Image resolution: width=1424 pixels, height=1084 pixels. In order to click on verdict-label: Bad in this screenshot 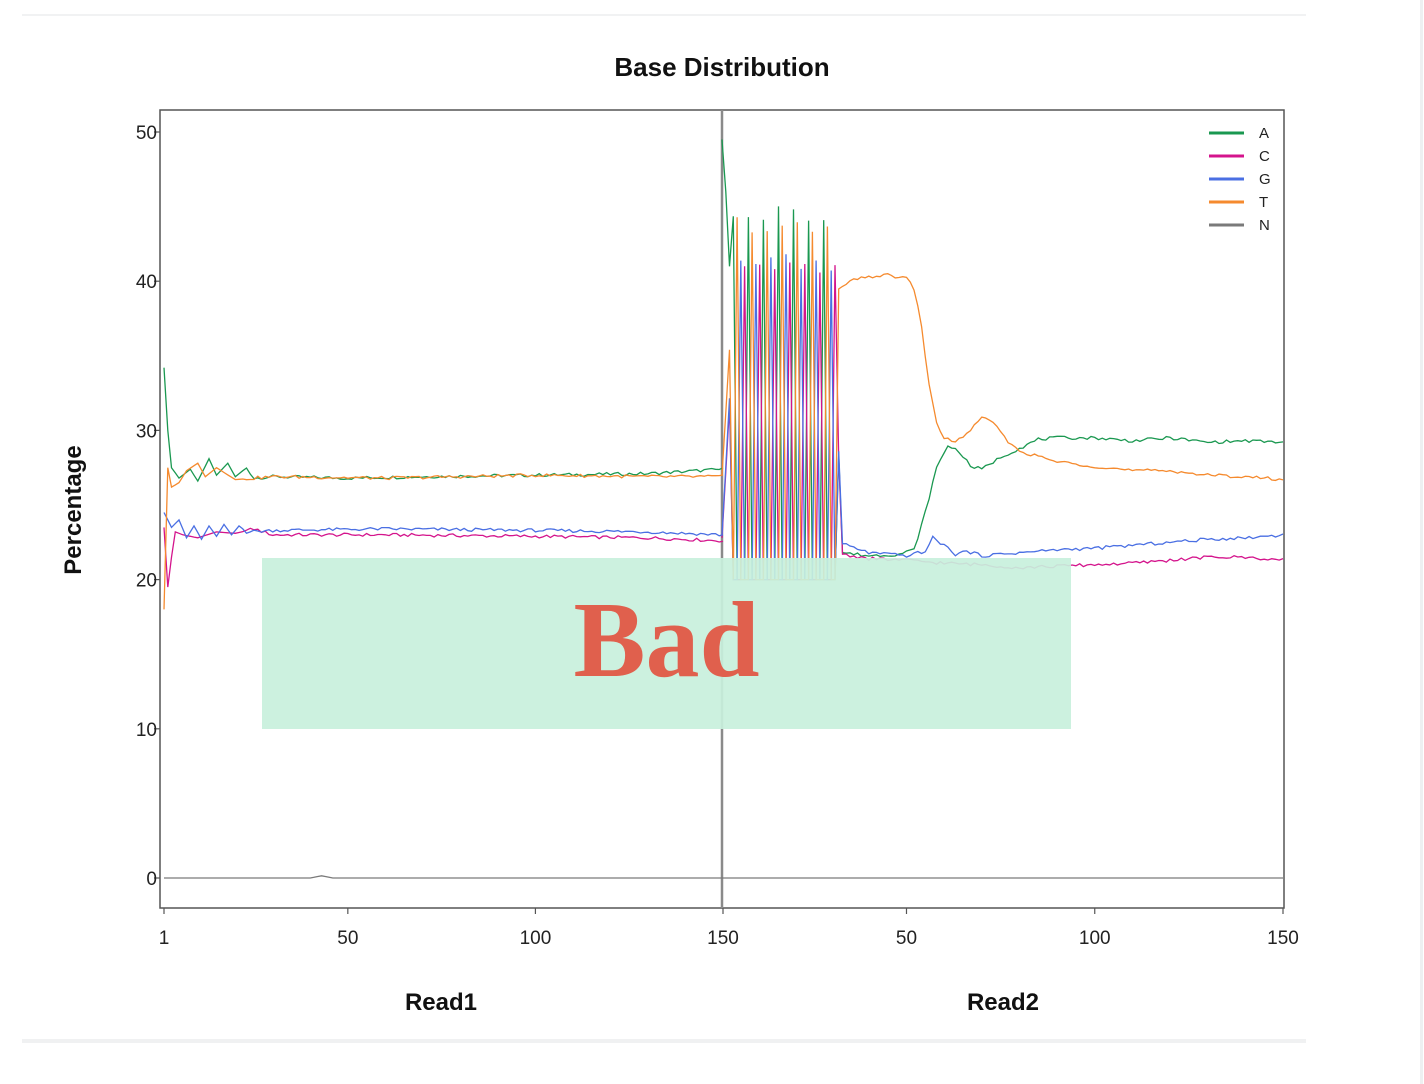, I will do `click(666, 641)`.